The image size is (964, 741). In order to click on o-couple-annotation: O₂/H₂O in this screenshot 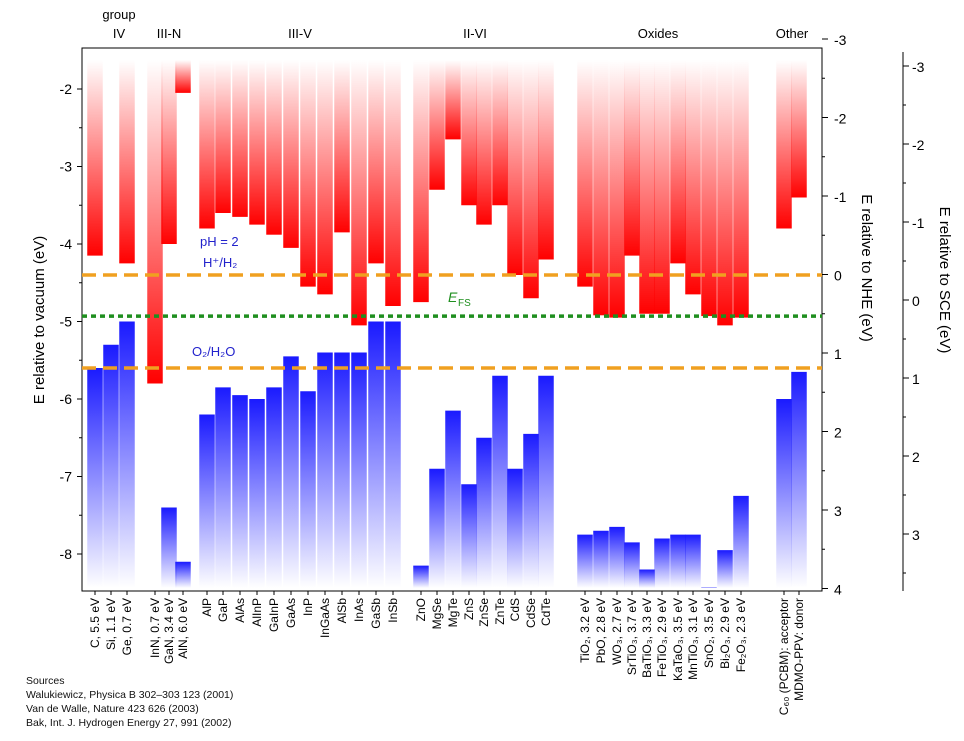, I will do `click(213, 351)`.